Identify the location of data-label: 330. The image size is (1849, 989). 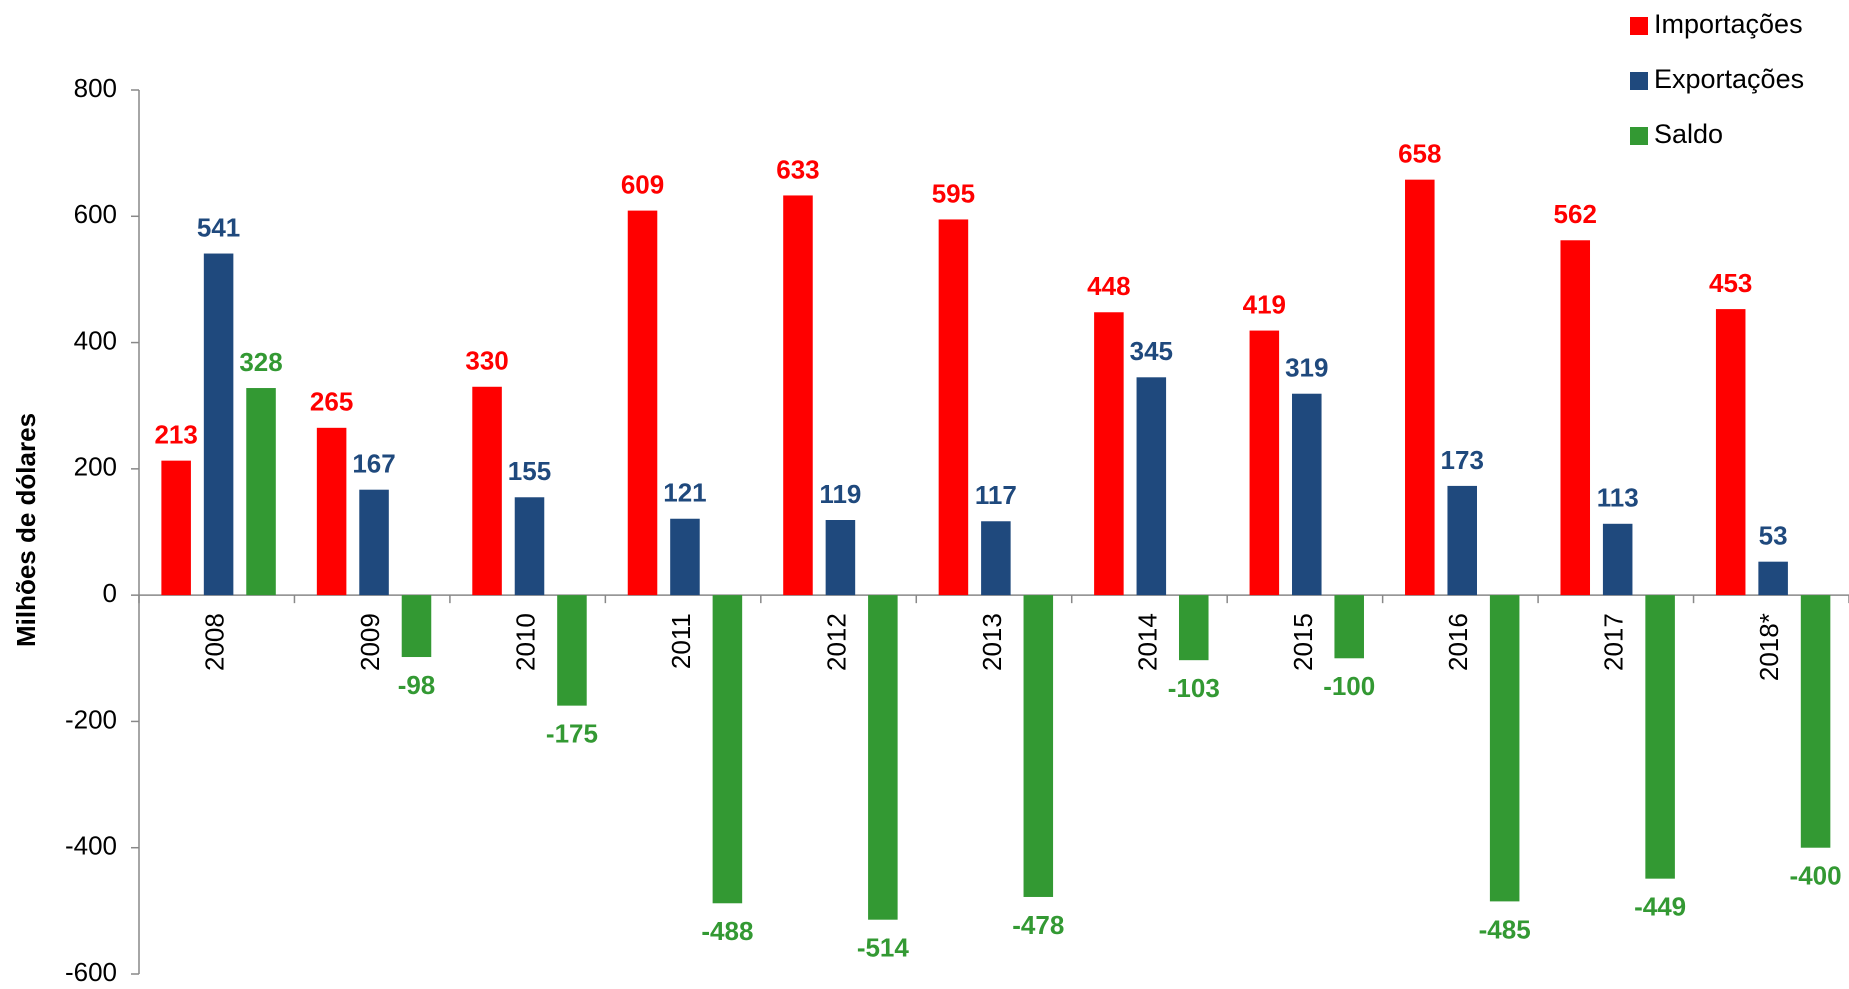
(486, 361).